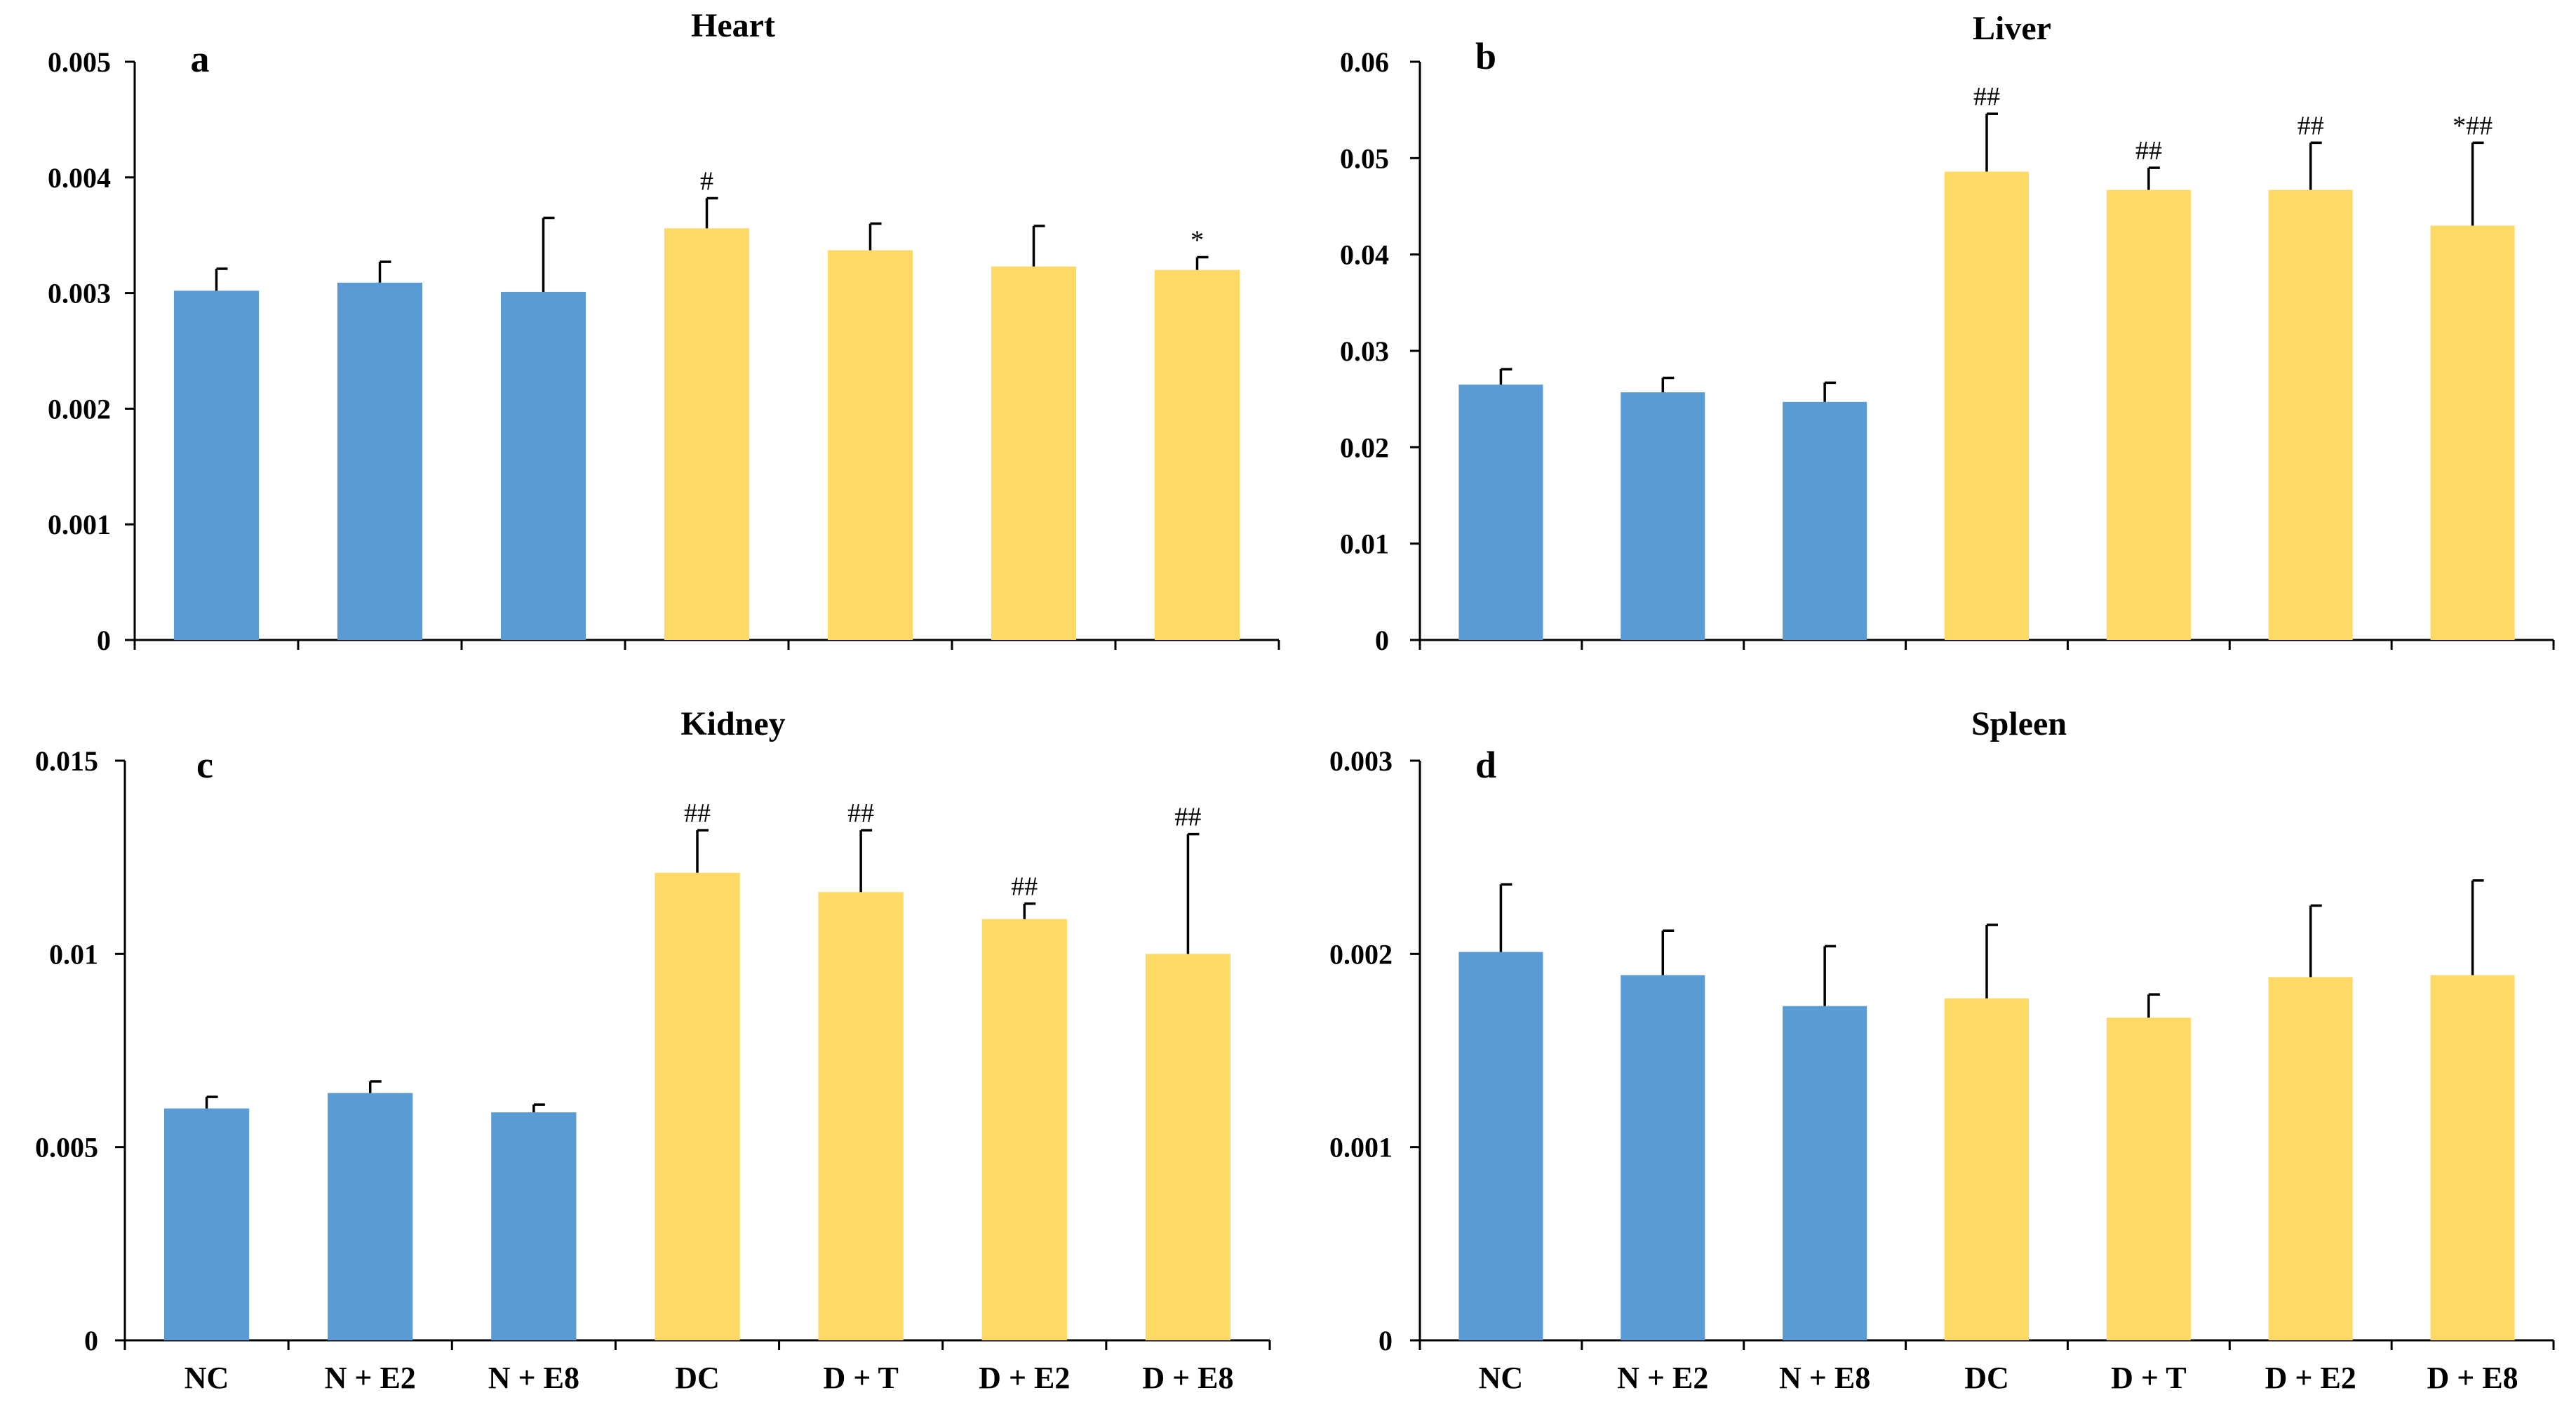 This screenshot has width=2576, height=1414. What do you see at coordinates (706, 181) in the screenshot?
I see `significance-label: #` at bounding box center [706, 181].